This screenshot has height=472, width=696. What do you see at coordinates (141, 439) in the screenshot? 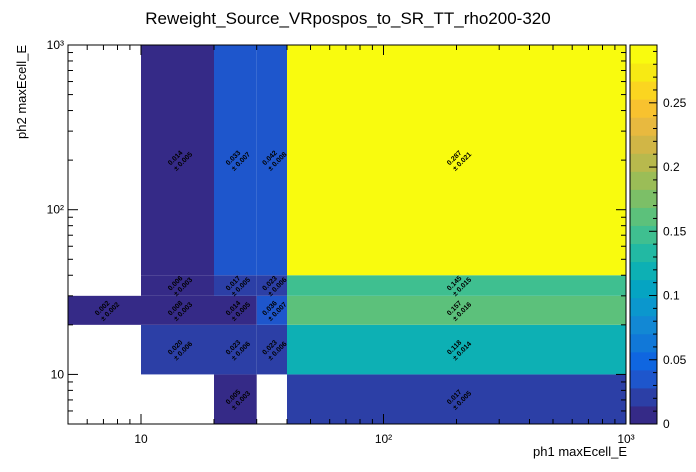
I see `x-tick-label: 10` at bounding box center [141, 439].